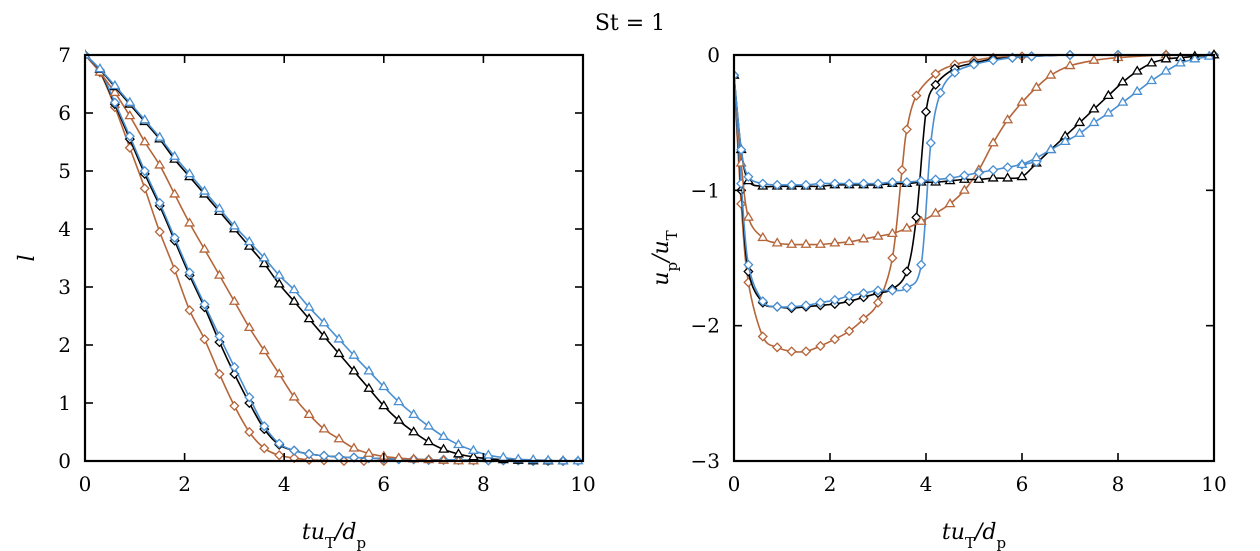  What do you see at coordinates (830, 484) in the screenshot?
I see `x-tick-label: 2` at bounding box center [830, 484].